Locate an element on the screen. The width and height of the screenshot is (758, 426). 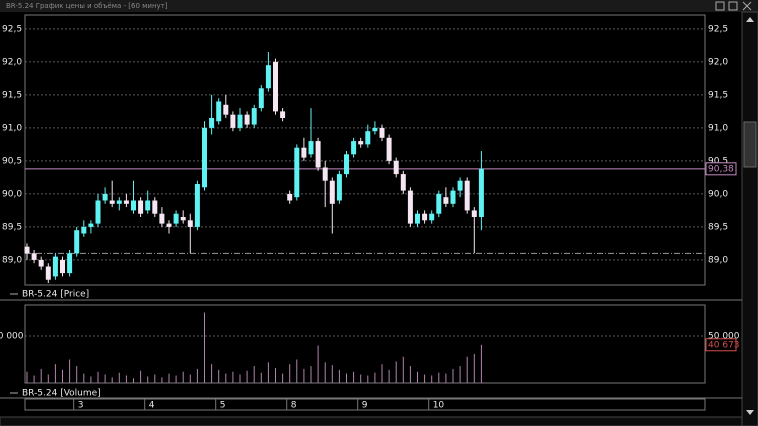
y-tick-label-left: 90,5 is located at coordinates (12, 161).